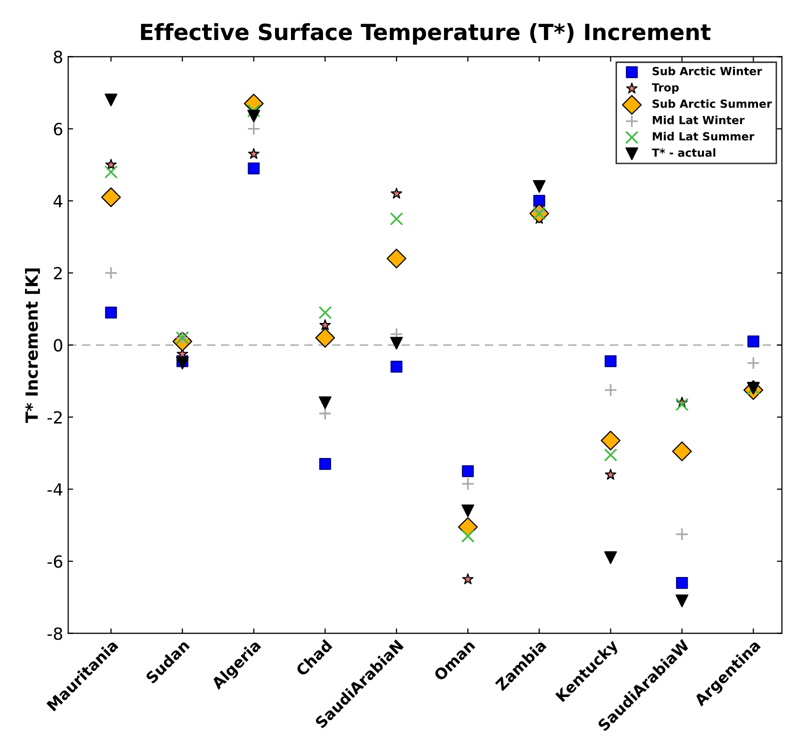 This screenshot has width=793, height=746. Describe the element at coordinates (712, 103) in the screenshot. I see `legend-label: Sub Arctic Summer` at that location.